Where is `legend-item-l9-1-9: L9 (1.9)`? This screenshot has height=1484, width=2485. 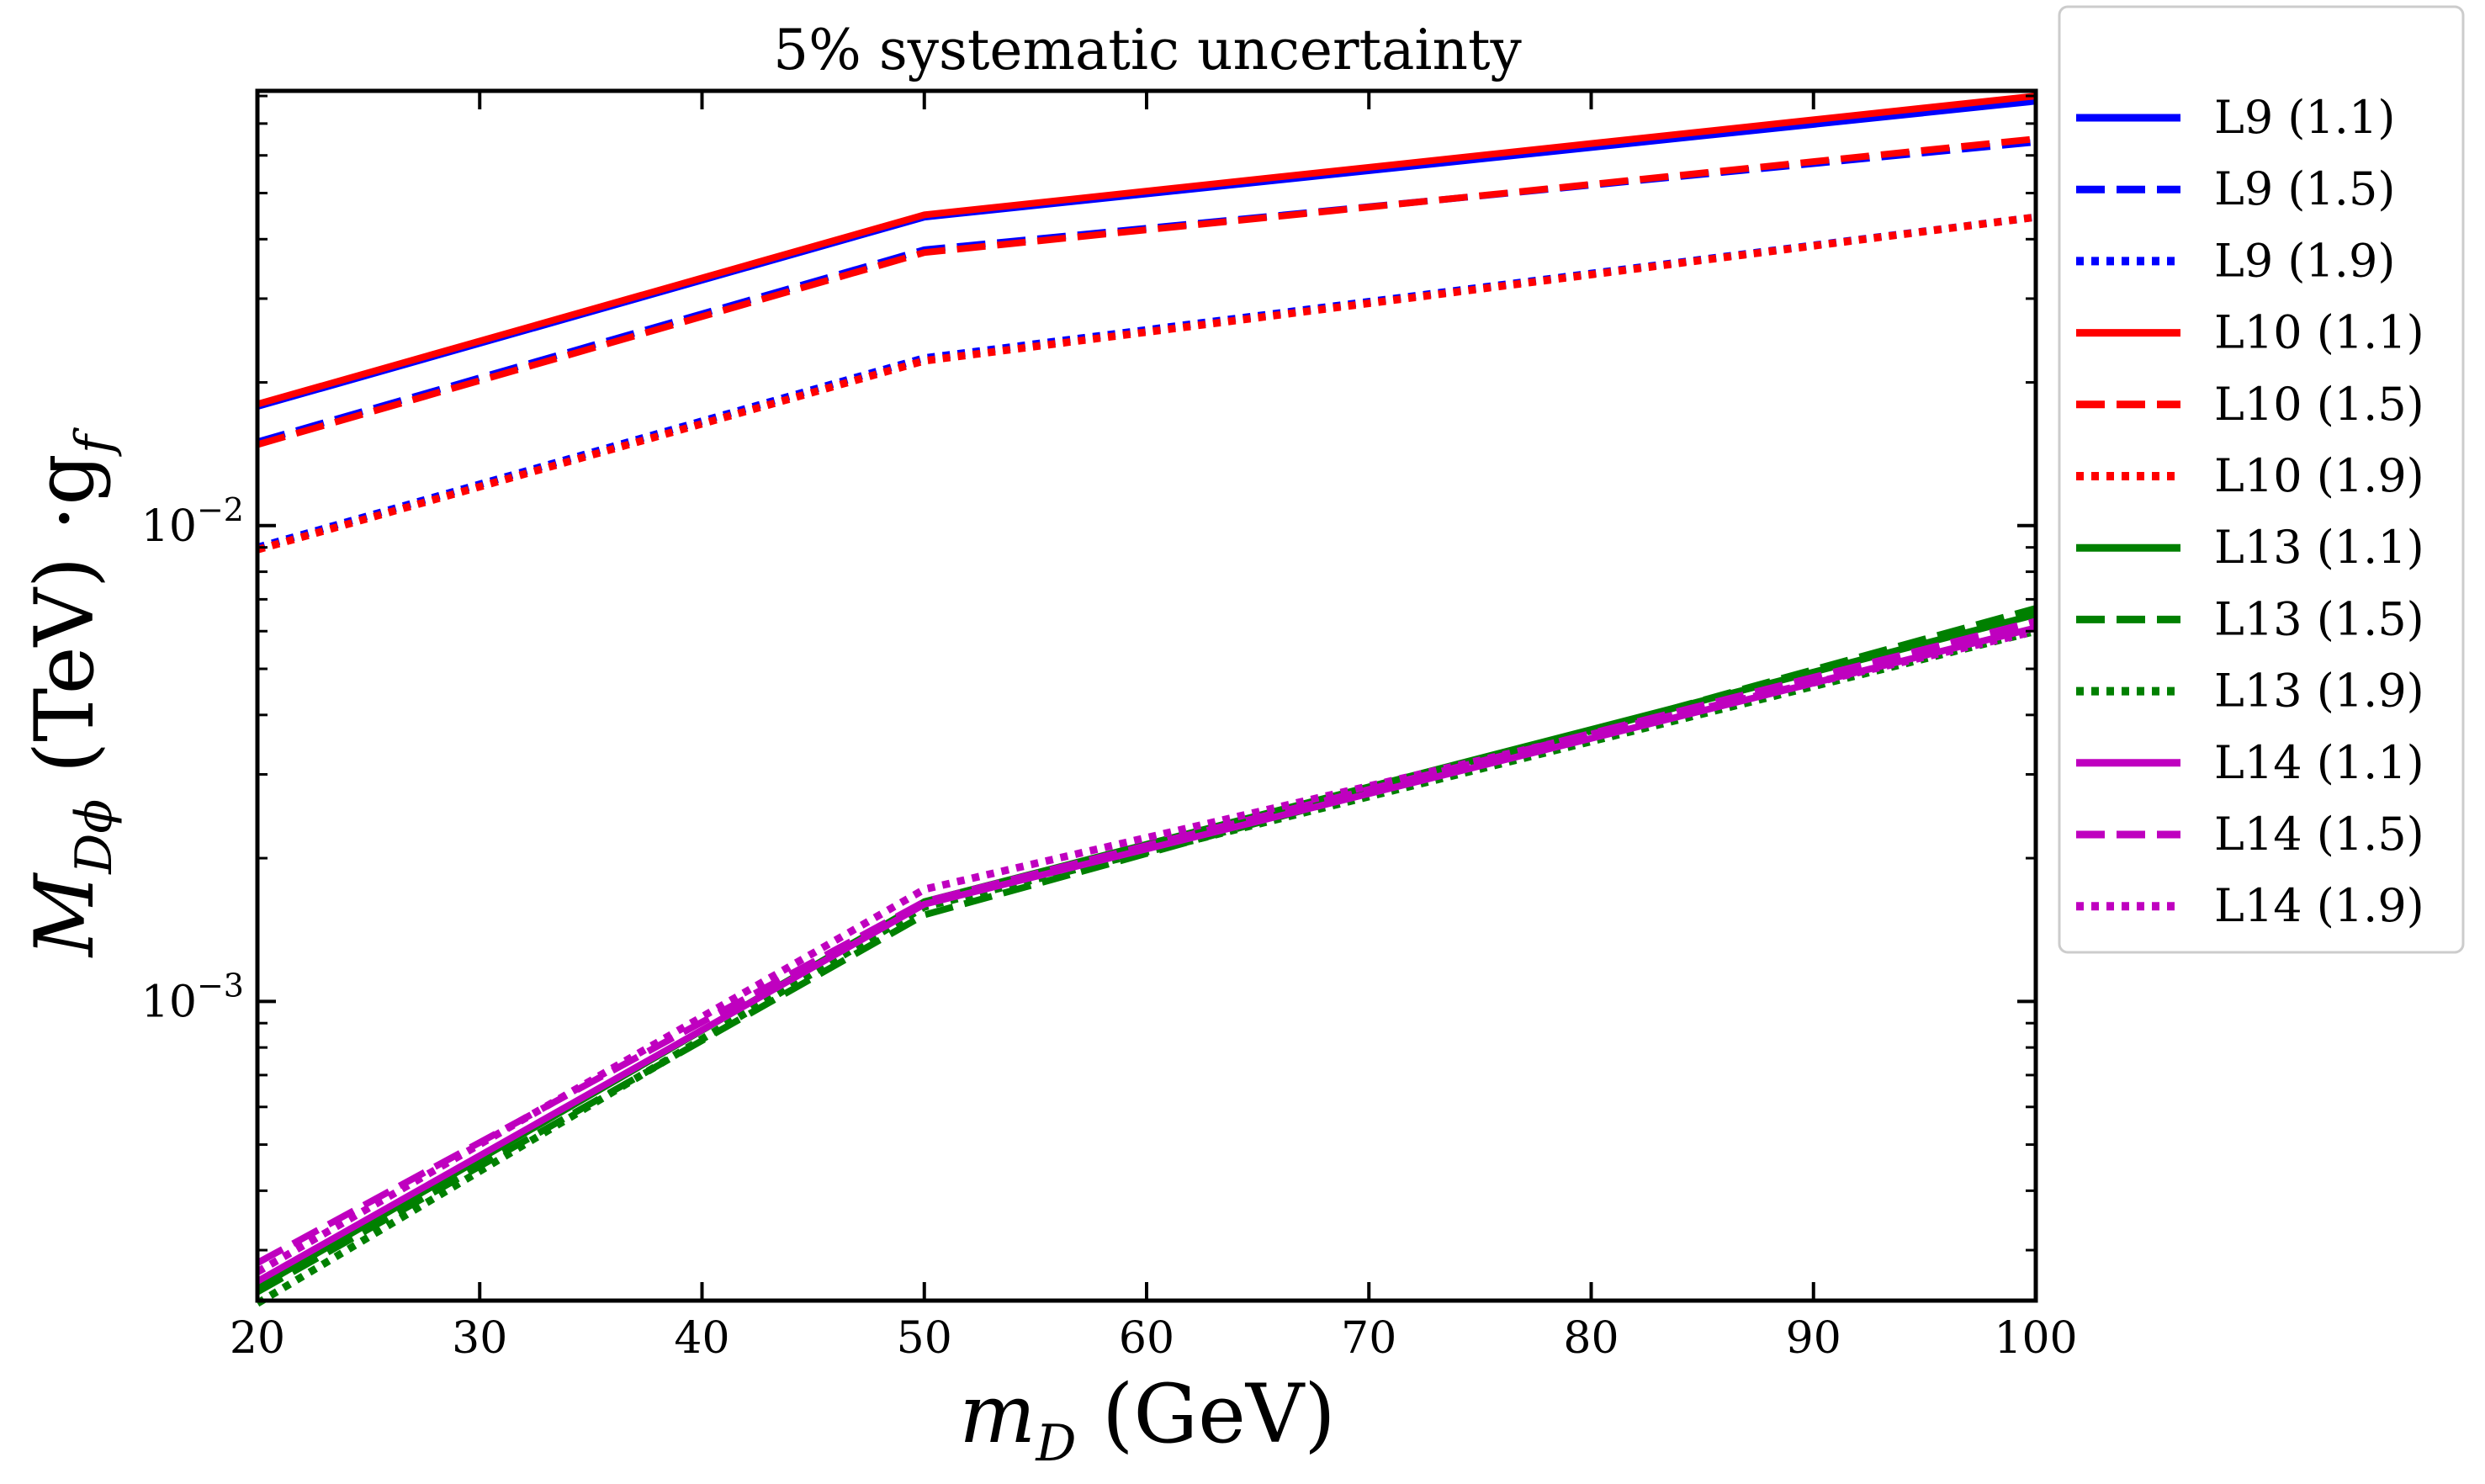 legend-item-l9-1-9: L9 (1.9) is located at coordinates (2235, 260).